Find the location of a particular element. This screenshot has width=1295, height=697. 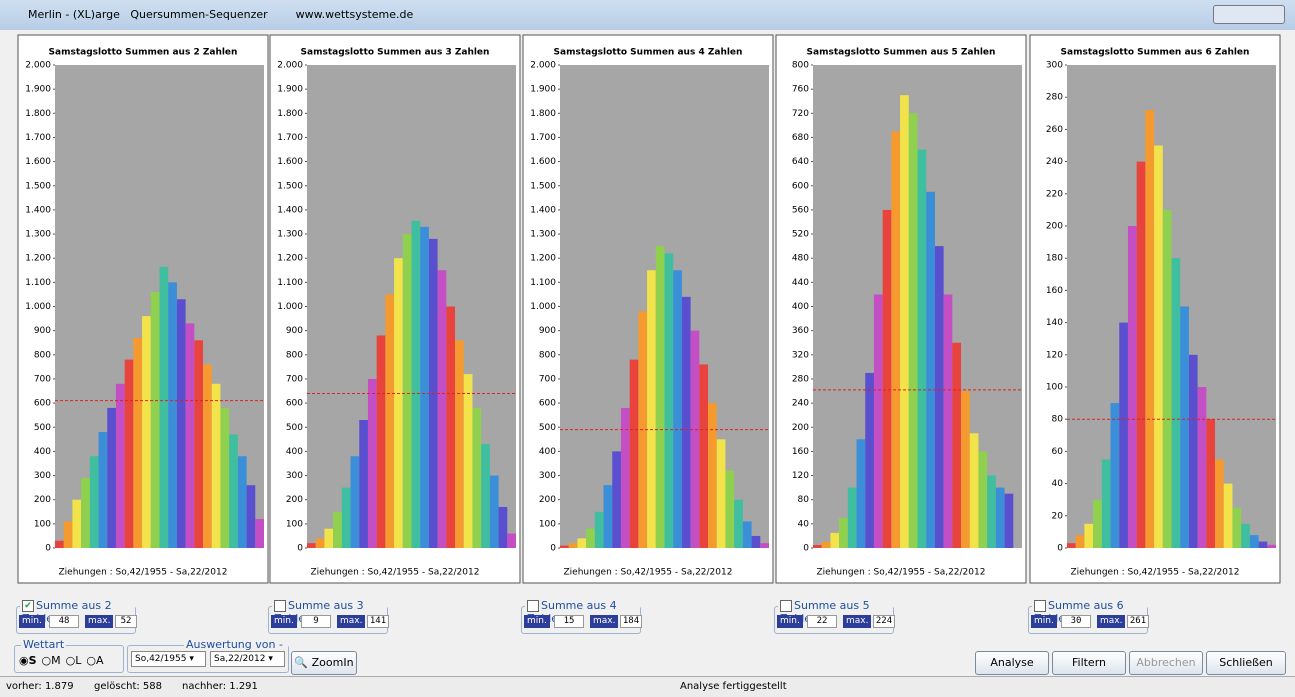

y-tick-label: 700 is located at coordinates (294, 379).